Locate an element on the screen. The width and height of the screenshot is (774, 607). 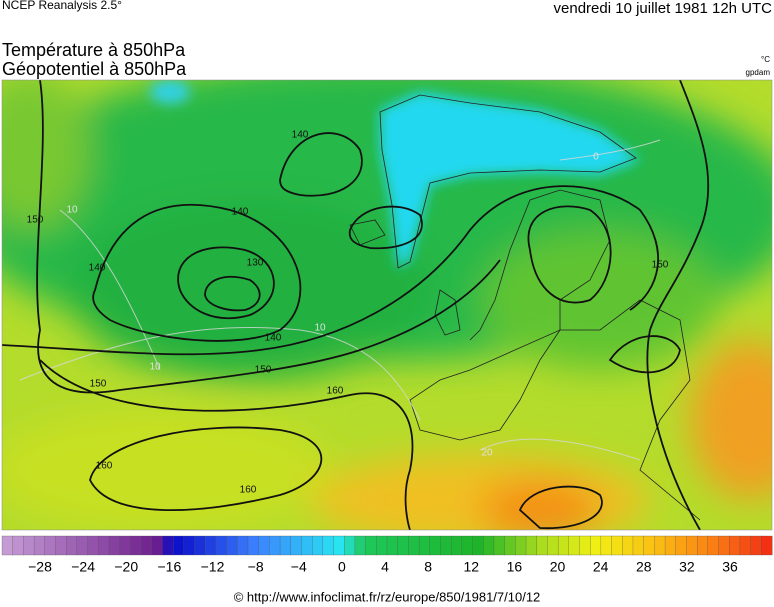
unit: °C is located at coordinates (765, 59).